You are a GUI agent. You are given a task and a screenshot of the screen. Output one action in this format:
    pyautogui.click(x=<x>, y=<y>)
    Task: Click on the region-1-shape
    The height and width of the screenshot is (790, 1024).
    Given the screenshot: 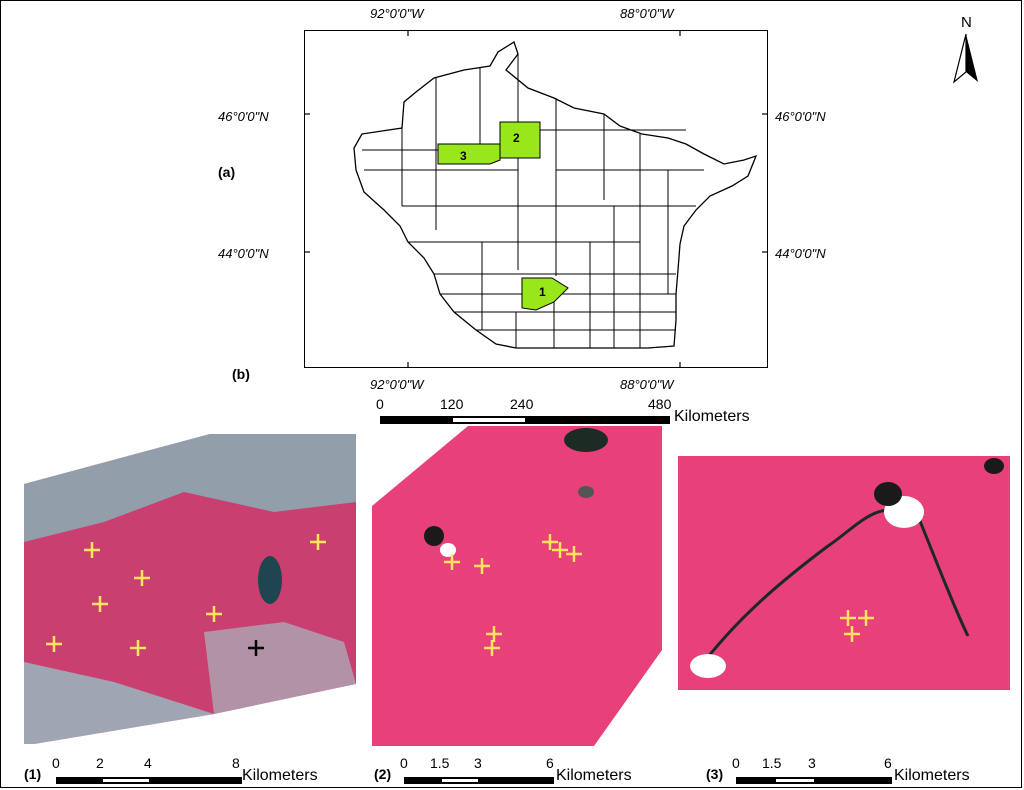 What is the action you would take?
    pyautogui.click(x=545, y=294)
    